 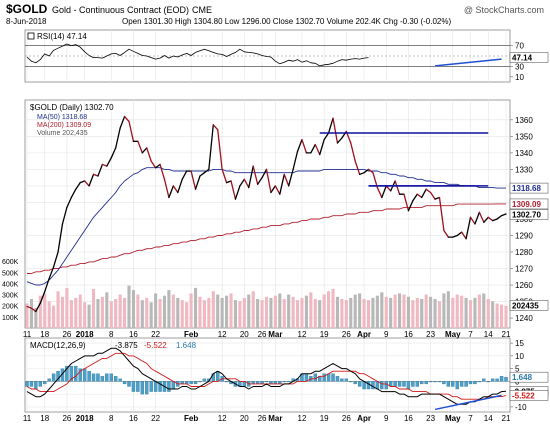 I want to click on rsi-trend-line, so click(x=468, y=62).